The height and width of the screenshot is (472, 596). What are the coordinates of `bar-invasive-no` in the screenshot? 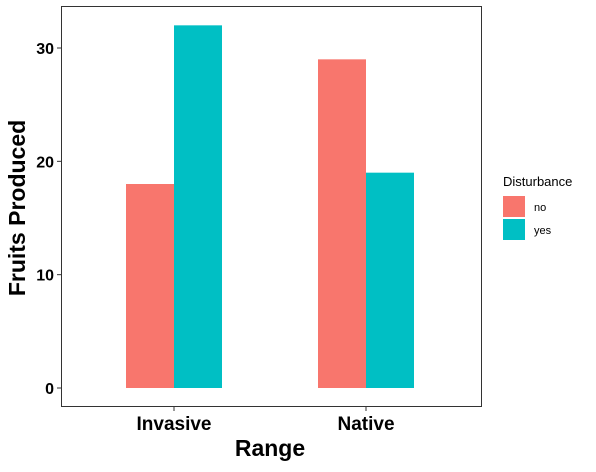 It's located at (150, 286).